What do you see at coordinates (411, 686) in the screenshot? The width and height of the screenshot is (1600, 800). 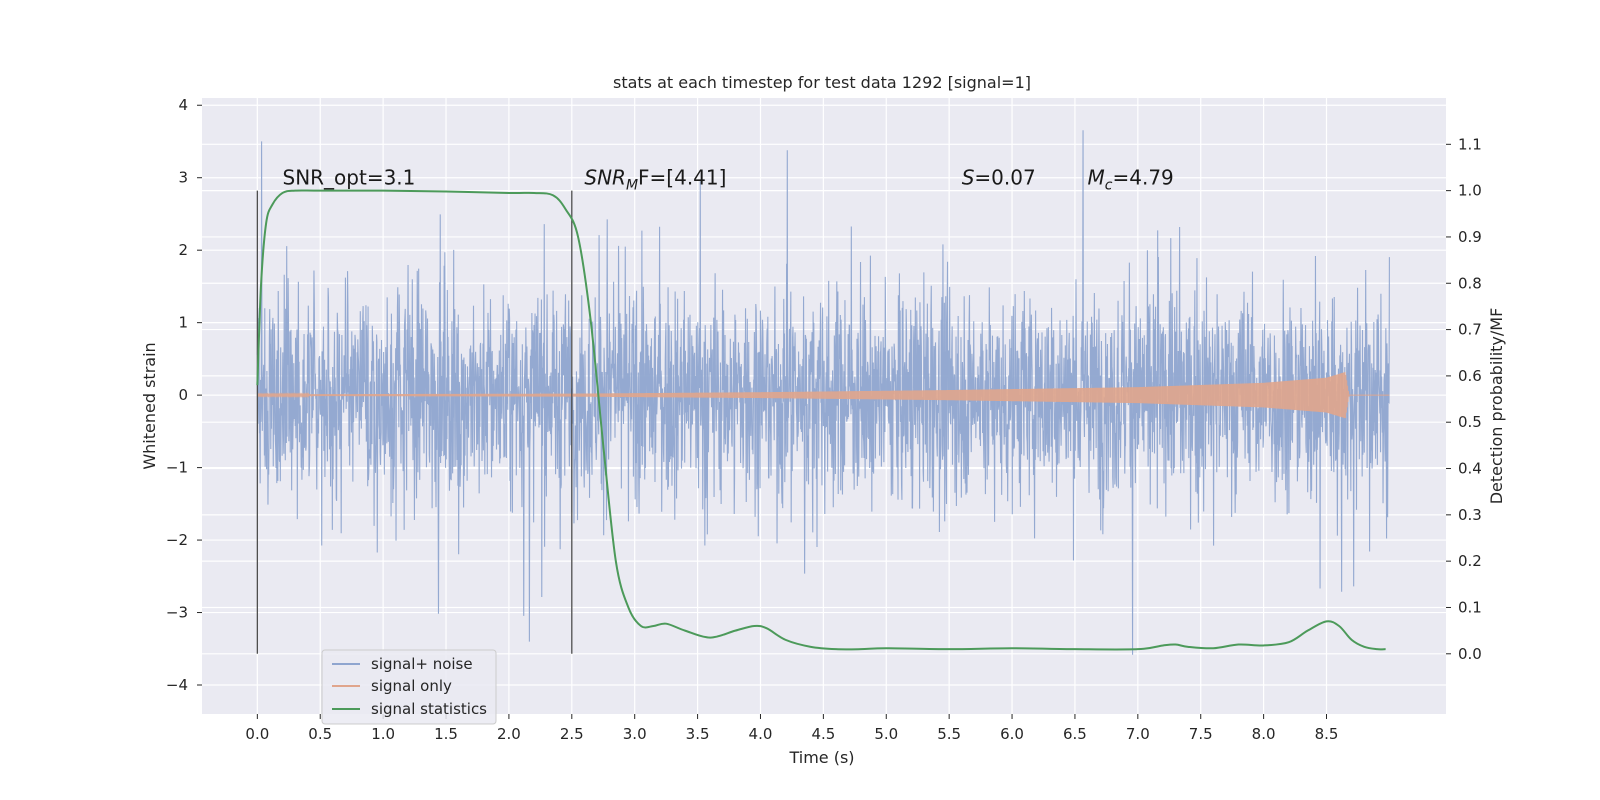 I see `legend-label-signal: signal only` at bounding box center [411, 686].